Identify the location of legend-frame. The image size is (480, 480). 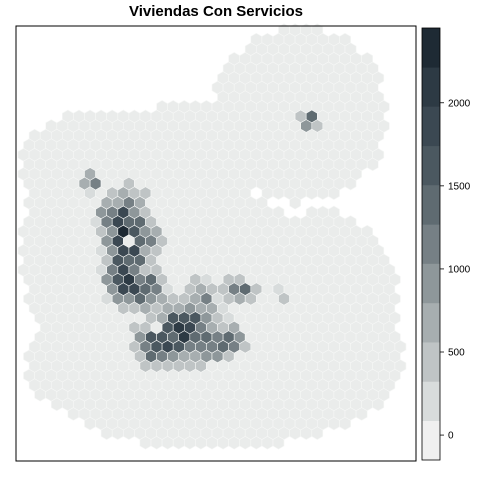
(431, 244).